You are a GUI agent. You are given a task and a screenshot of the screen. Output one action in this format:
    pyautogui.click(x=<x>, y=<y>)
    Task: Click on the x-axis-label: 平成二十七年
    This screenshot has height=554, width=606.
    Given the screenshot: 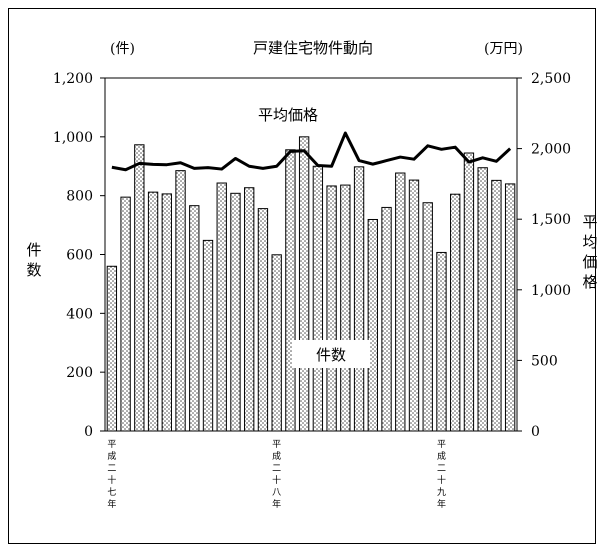 What is the action you would take?
    pyautogui.click(x=111, y=474)
    